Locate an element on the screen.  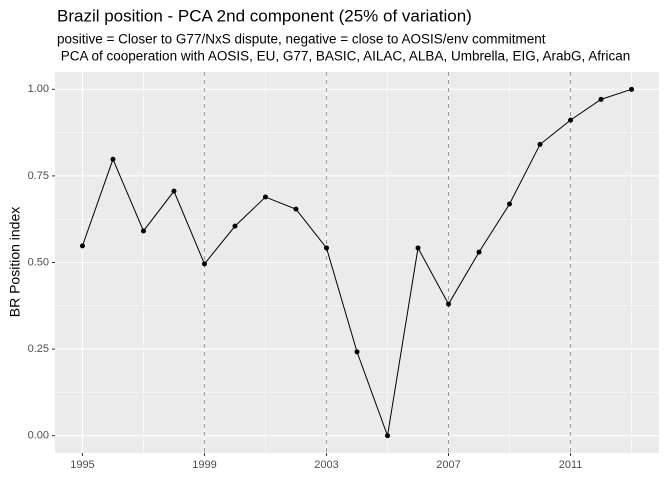
x-tick-label: 2003 is located at coordinates (326, 465).